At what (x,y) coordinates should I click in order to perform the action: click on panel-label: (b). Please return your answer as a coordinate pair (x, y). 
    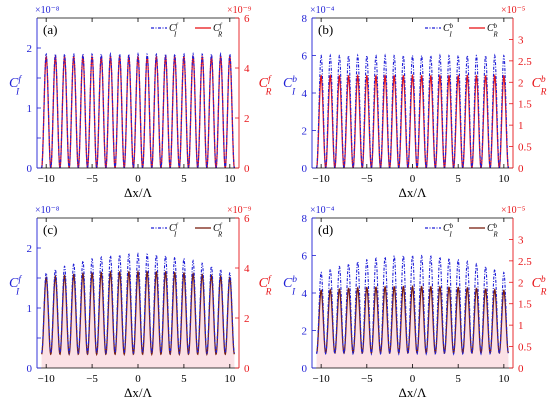
    Looking at the image, I should click on (325, 29).